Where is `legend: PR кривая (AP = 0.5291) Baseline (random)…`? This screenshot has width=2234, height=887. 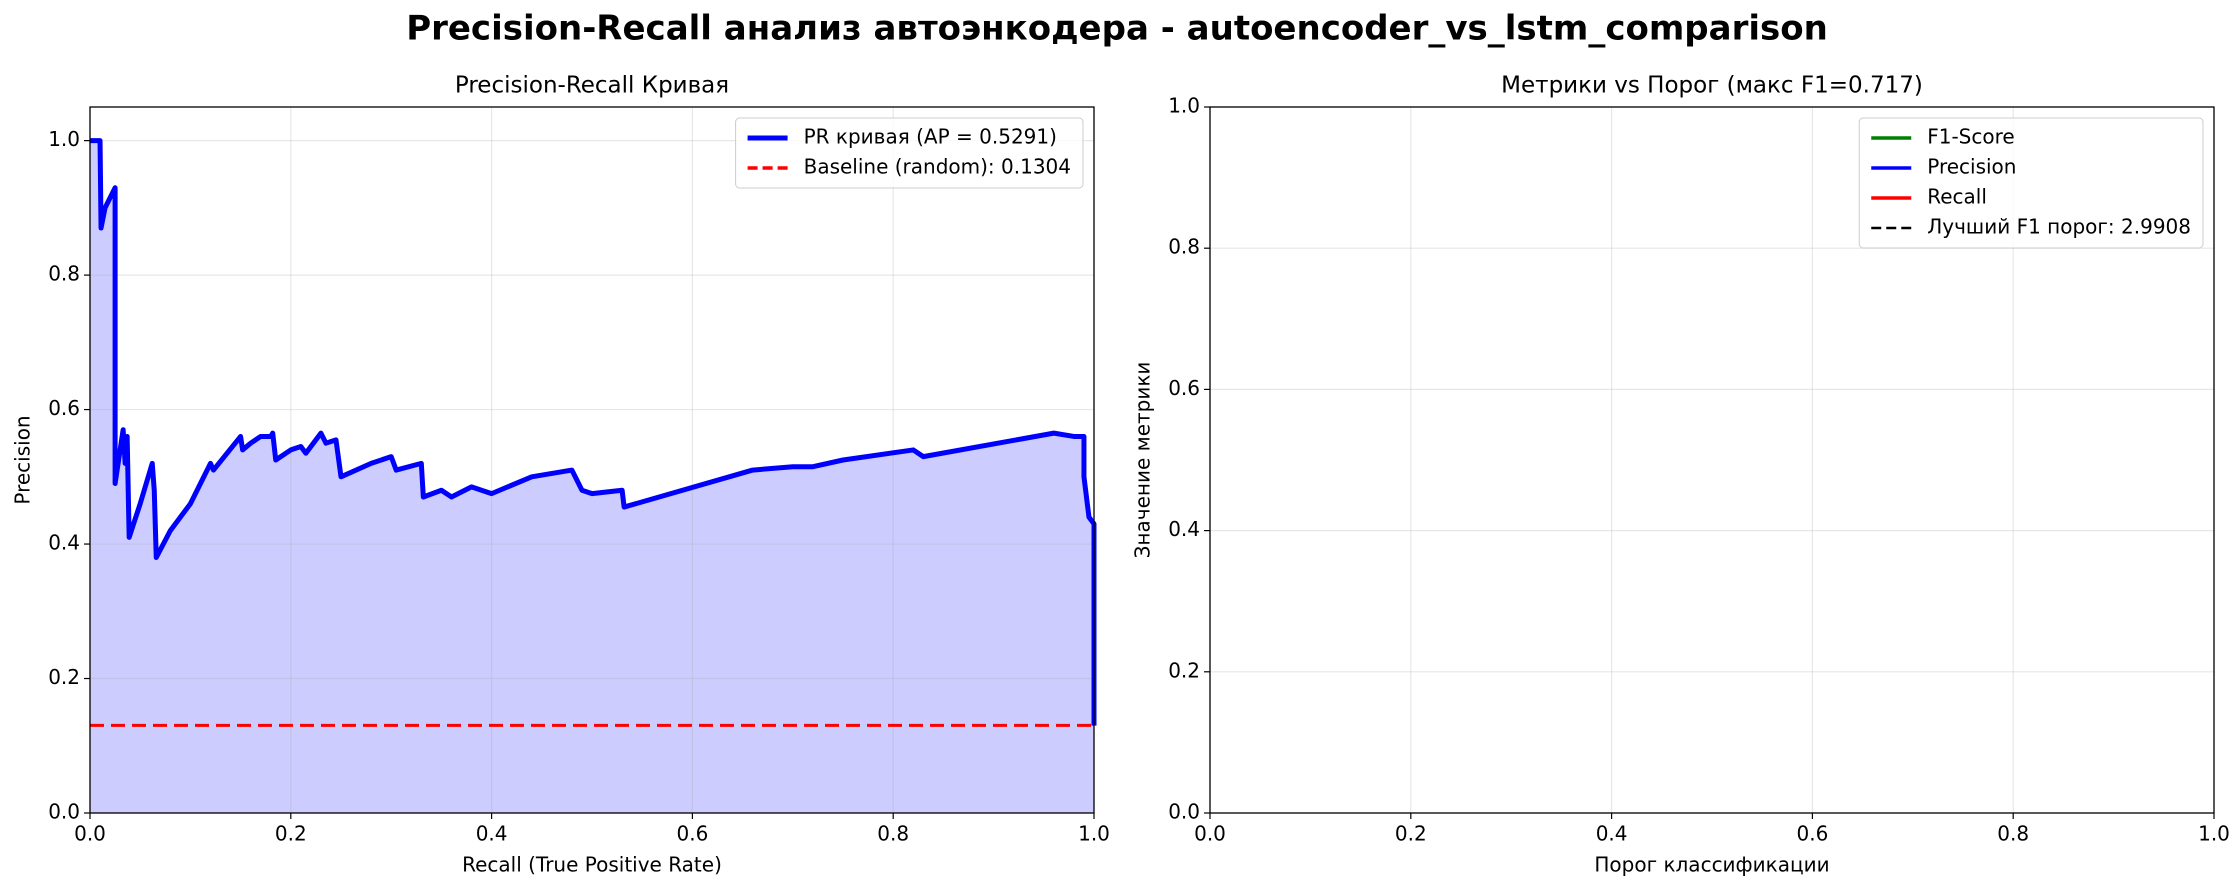
legend: PR кривая (AP = 0.5291) Baseline (random)… is located at coordinates (909, 153).